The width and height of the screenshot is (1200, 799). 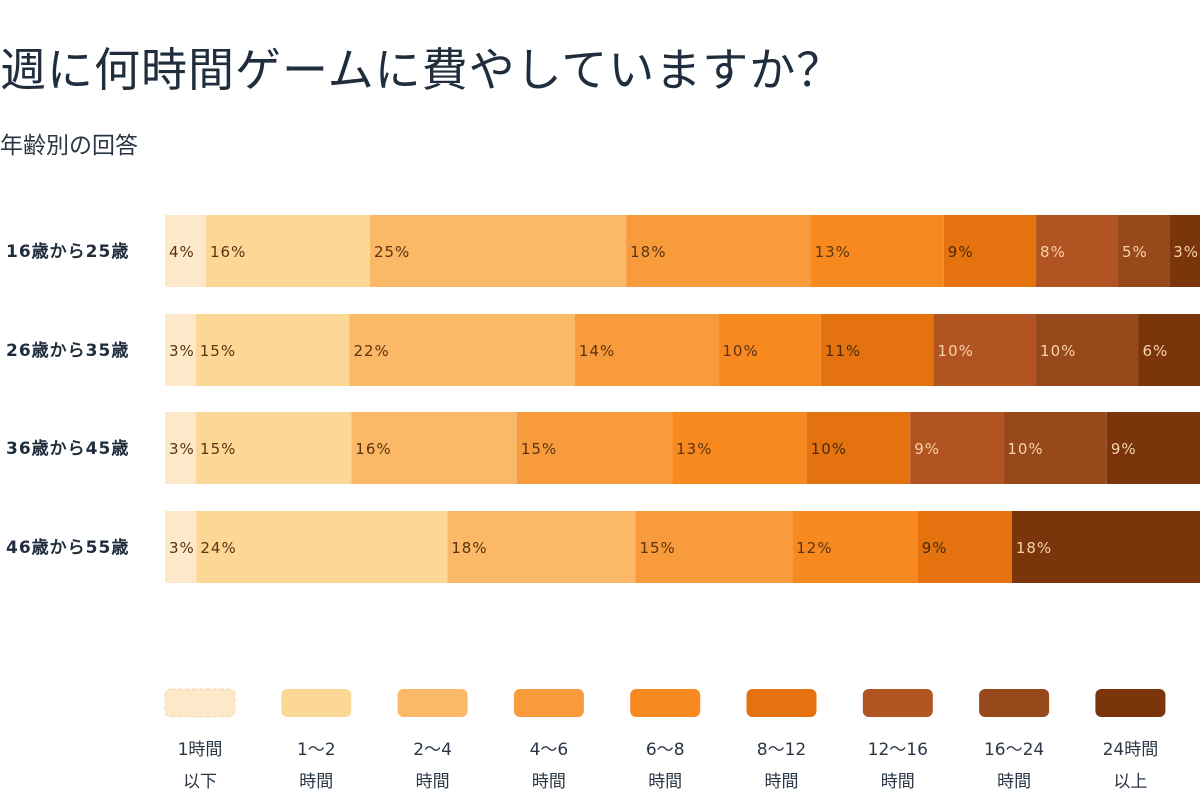 I want to click on data-label: 8%, so click(x=1053, y=252).